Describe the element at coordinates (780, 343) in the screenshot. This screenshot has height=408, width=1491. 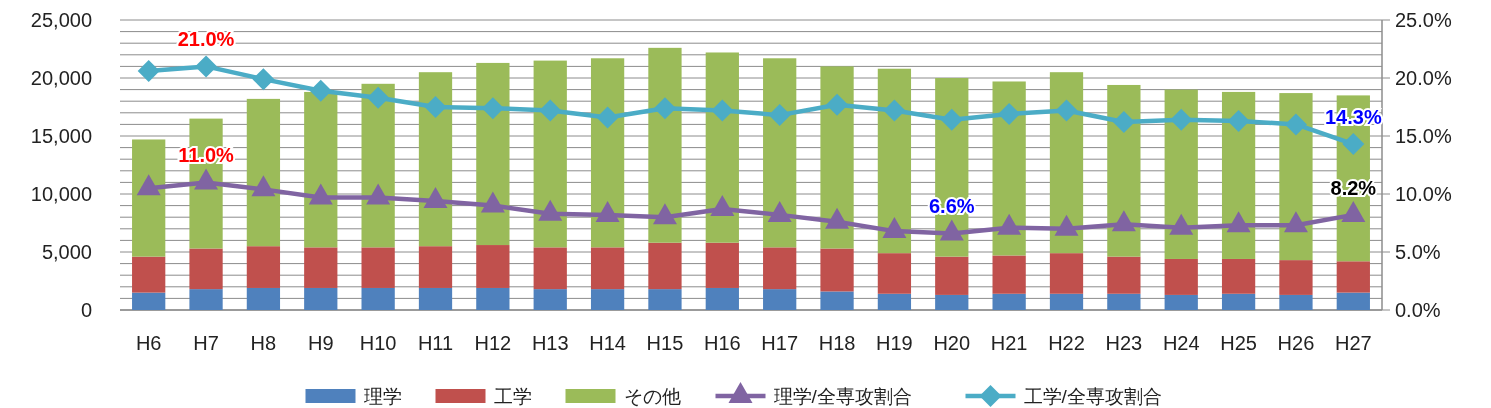
I see `x-tick-label: H17` at that location.